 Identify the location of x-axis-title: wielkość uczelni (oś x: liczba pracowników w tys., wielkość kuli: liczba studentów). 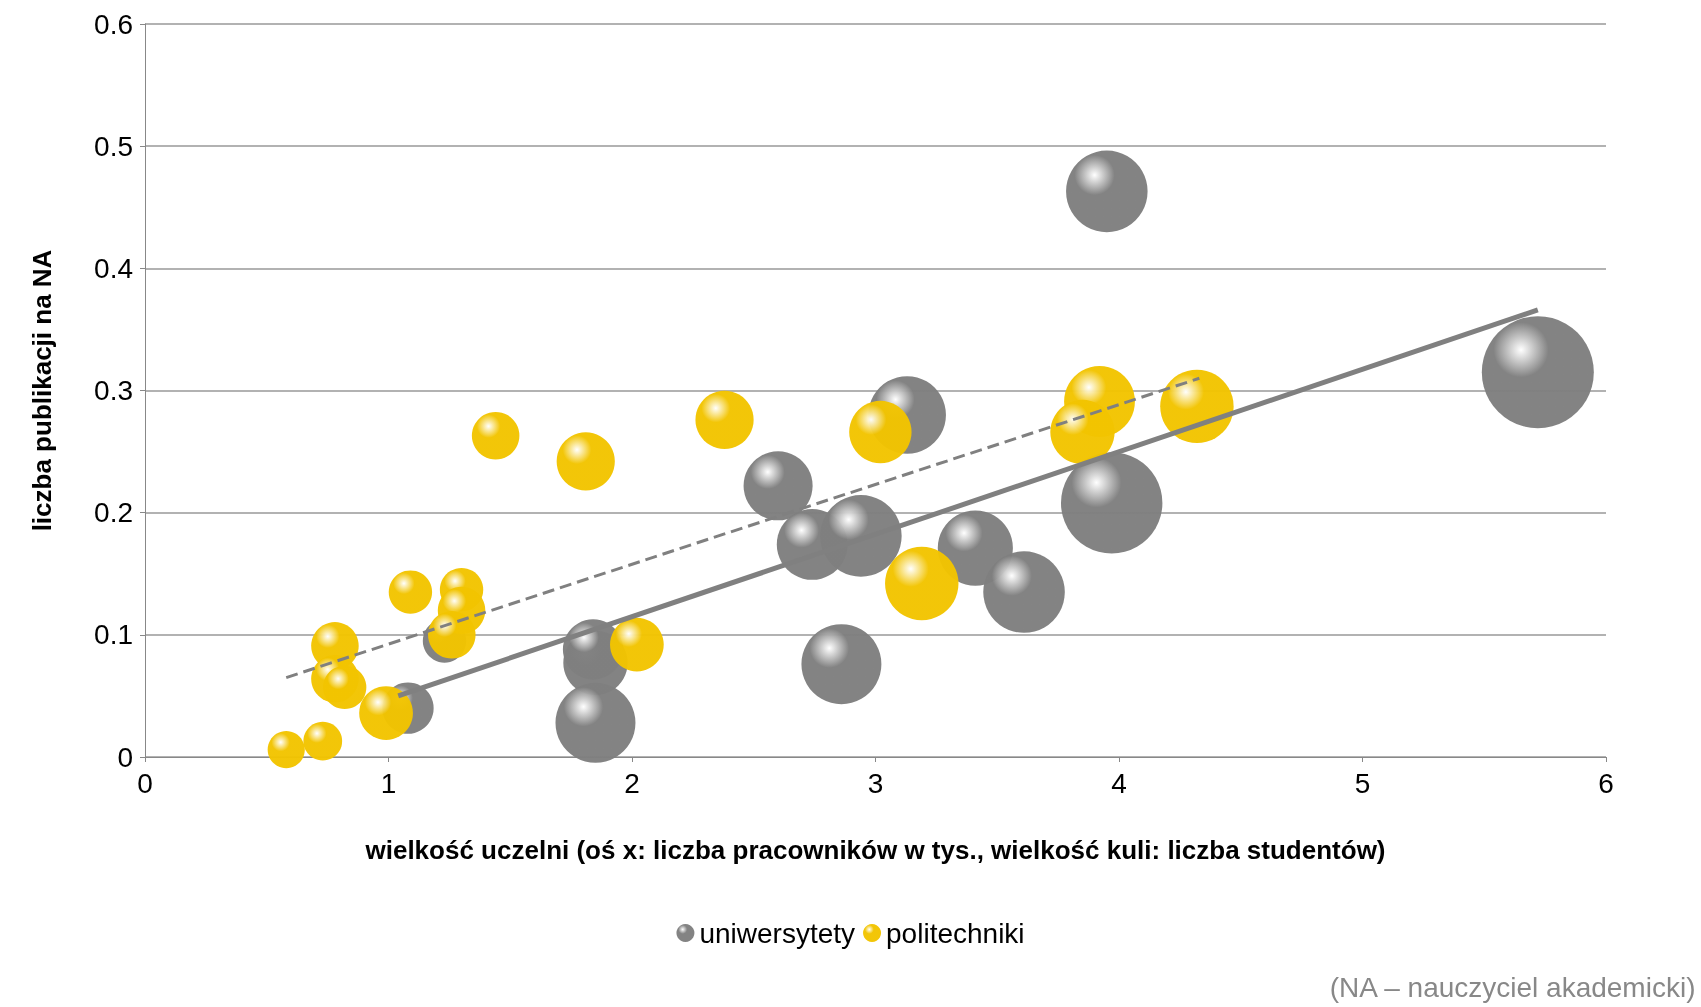
(875, 850).